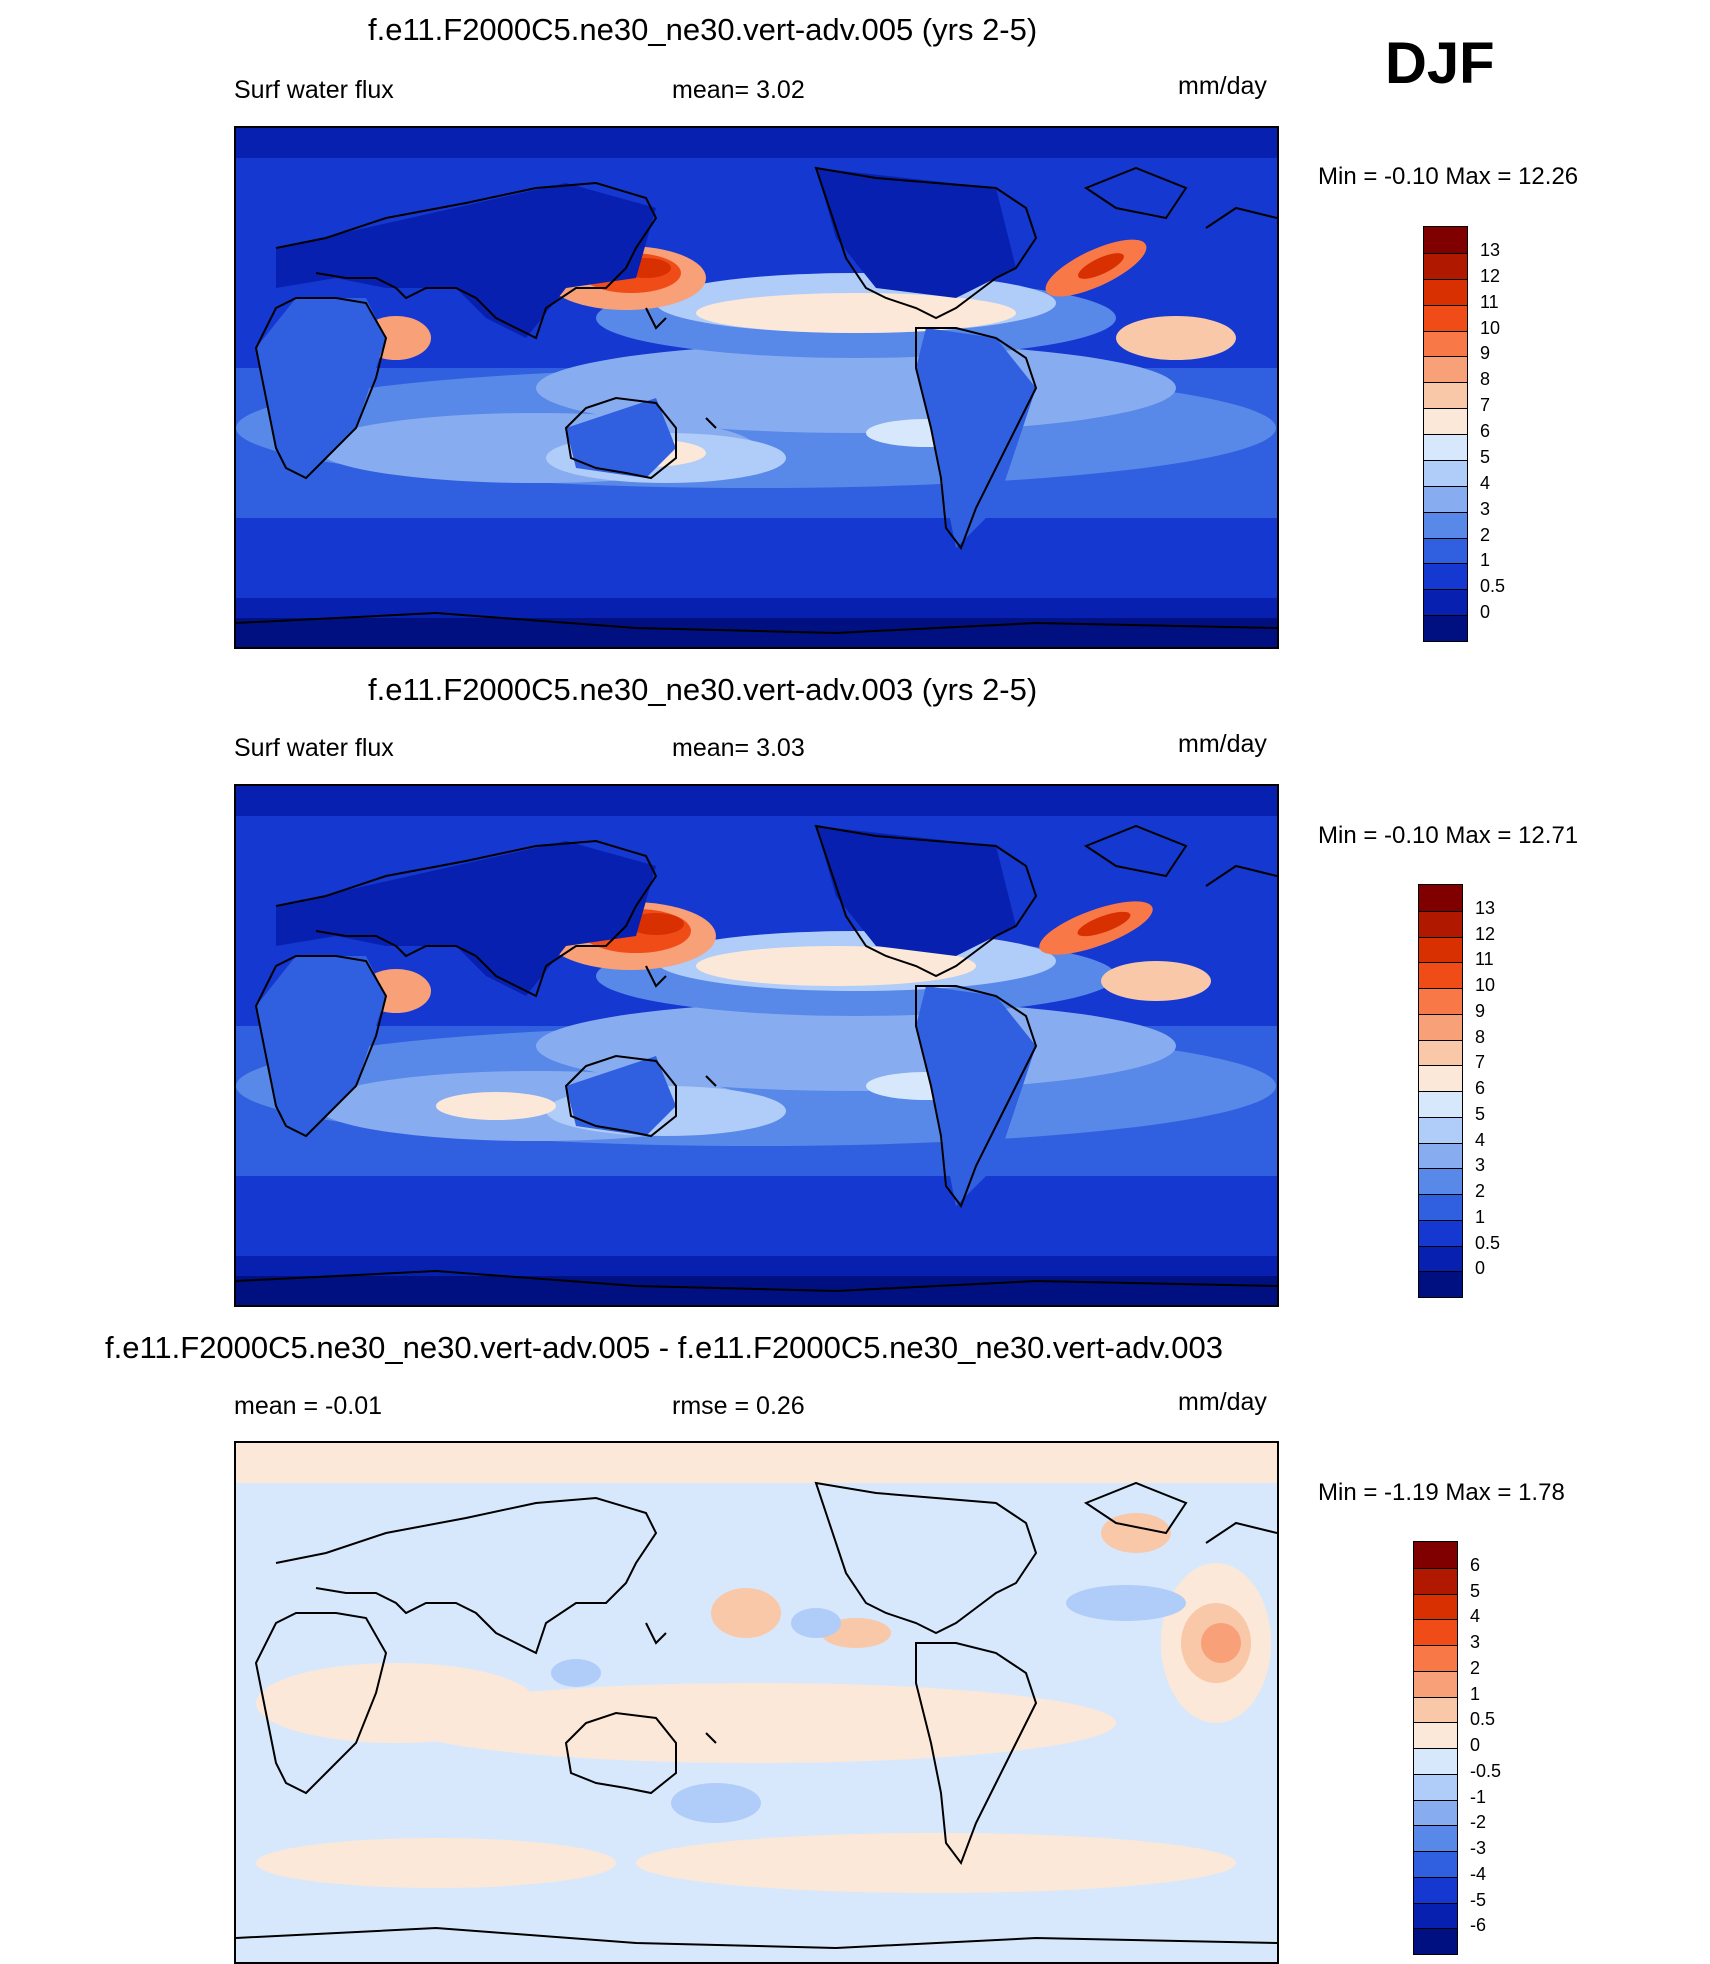 The image size is (1710, 1964). Describe the element at coordinates (1222, 86) in the screenshot. I see `panel-1-units-label: mm/day` at that location.